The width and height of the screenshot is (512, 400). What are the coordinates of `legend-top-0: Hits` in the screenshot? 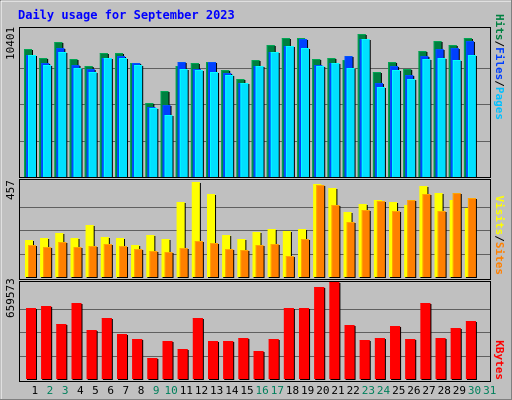 It's located at (499, 27).